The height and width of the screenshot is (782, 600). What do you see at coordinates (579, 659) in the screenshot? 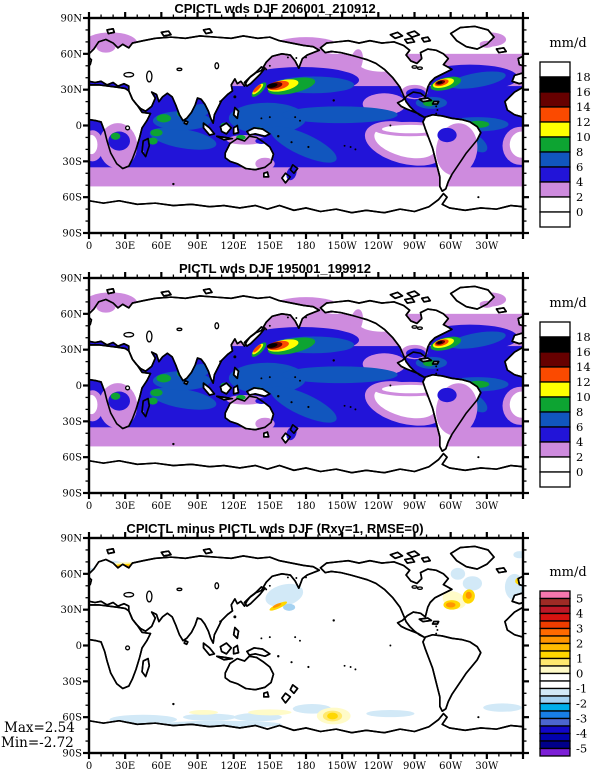
I see `colorbar-tick-label: 1` at bounding box center [579, 659].